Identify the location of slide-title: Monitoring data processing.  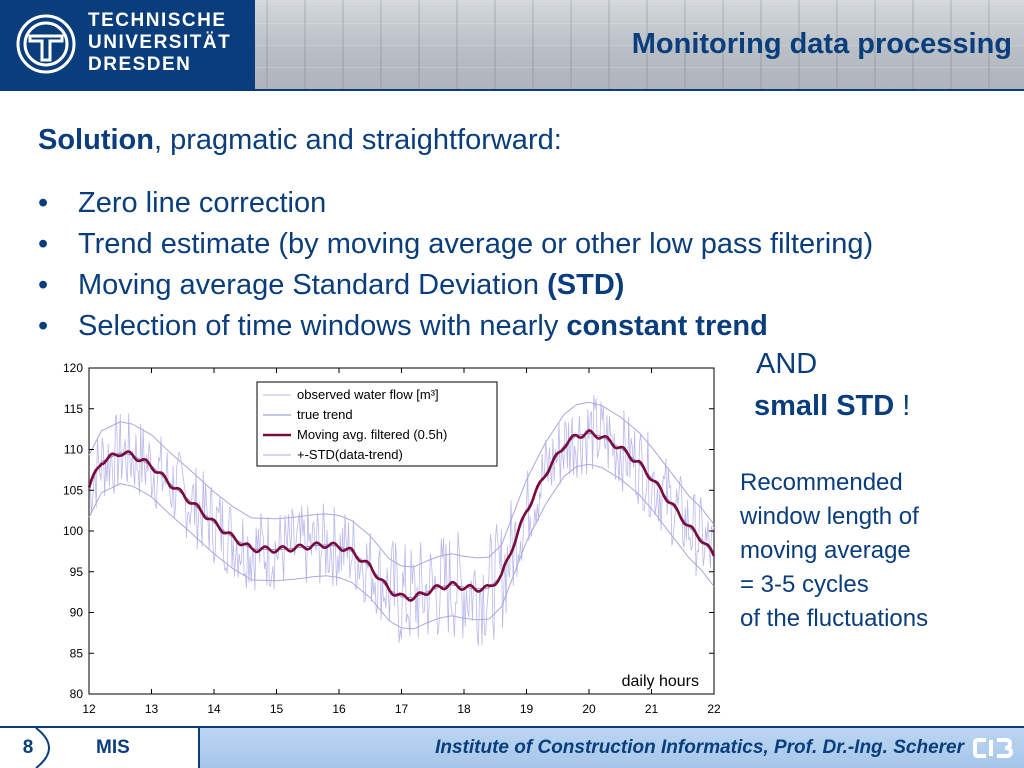
(821, 44).